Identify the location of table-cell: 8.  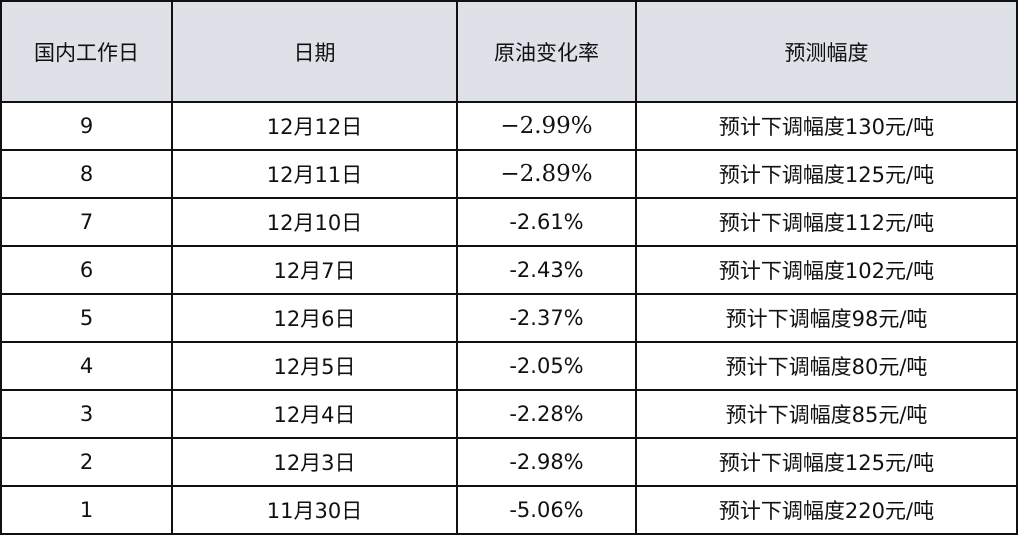
(87, 175).